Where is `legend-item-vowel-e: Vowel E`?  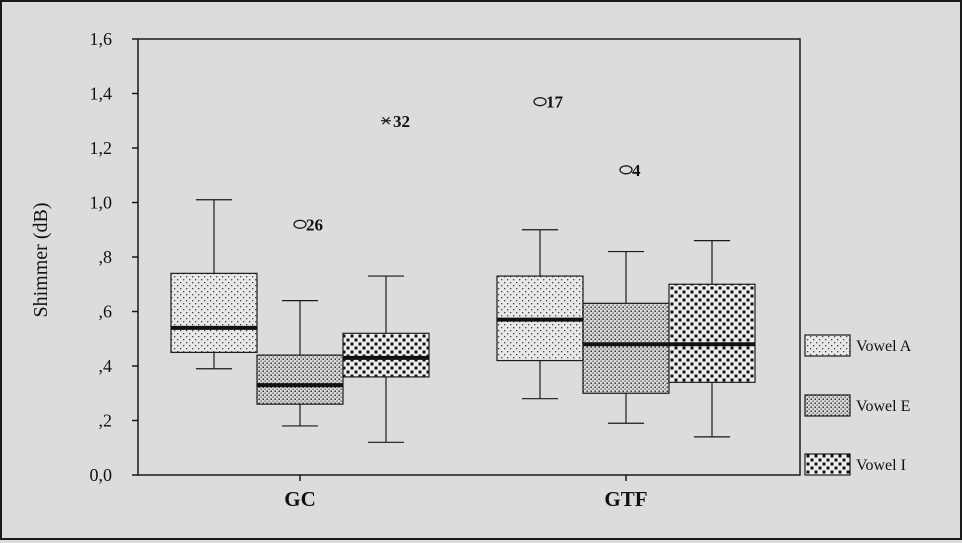 legend-item-vowel-e: Vowel E is located at coordinates (857, 405).